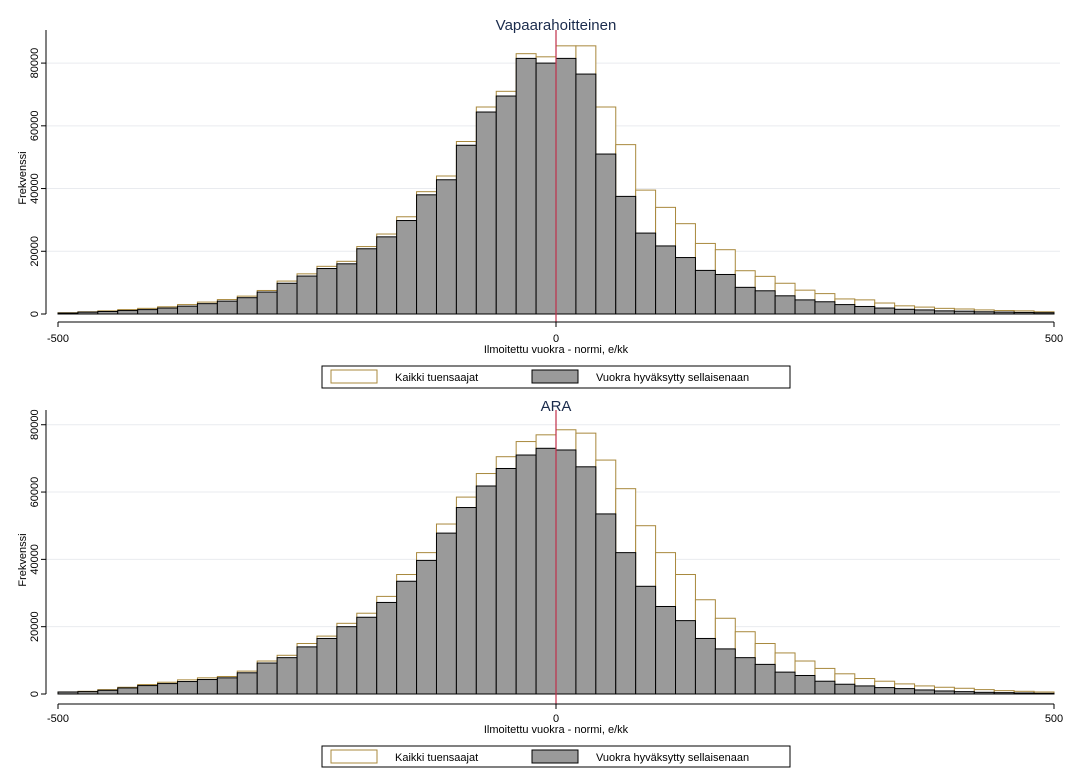  Describe the element at coordinates (672, 378) in the screenshot. I see `legend-label-vuokra: Vuokra hyväksytty sellaisenaan` at that location.